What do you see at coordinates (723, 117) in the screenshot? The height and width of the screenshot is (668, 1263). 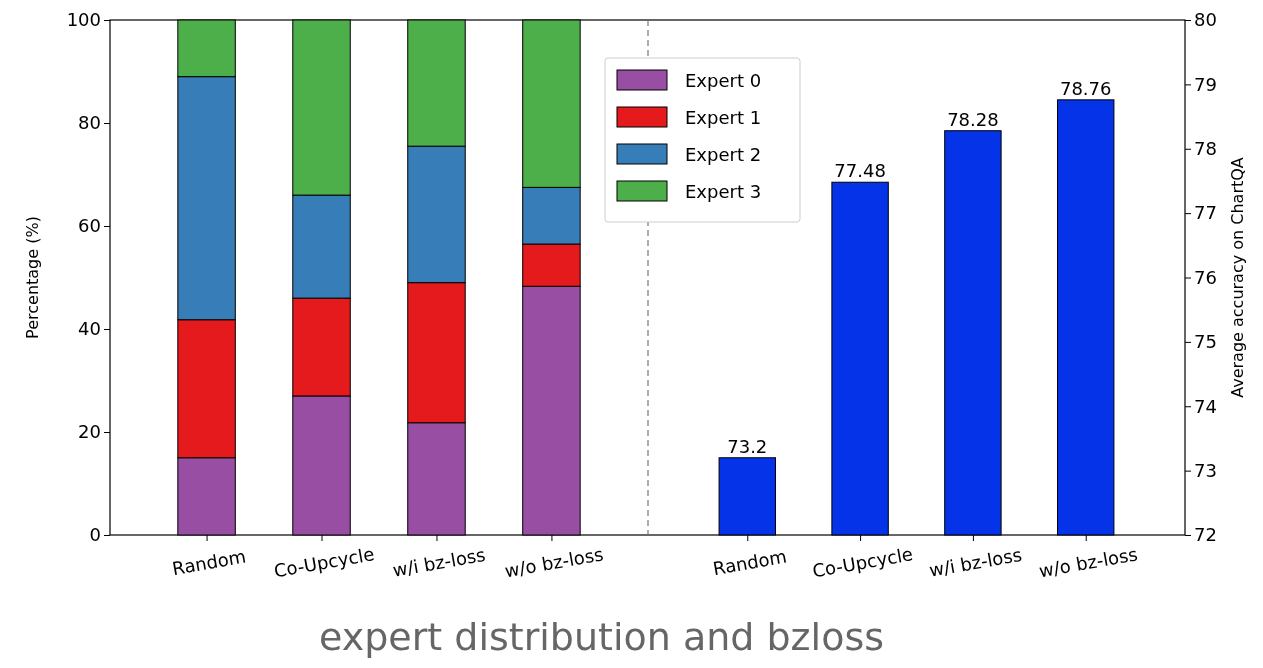 I see `legend-label: Expert 1` at bounding box center [723, 117].